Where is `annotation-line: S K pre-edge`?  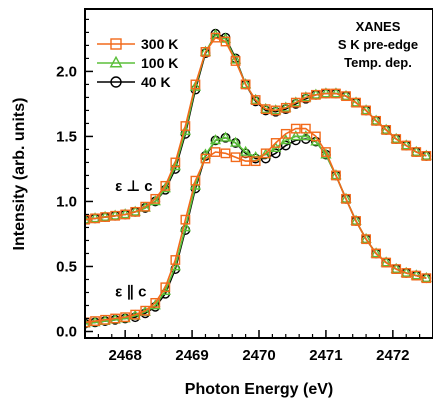
annotation-line: S K pre-edge is located at coordinates (378, 44).